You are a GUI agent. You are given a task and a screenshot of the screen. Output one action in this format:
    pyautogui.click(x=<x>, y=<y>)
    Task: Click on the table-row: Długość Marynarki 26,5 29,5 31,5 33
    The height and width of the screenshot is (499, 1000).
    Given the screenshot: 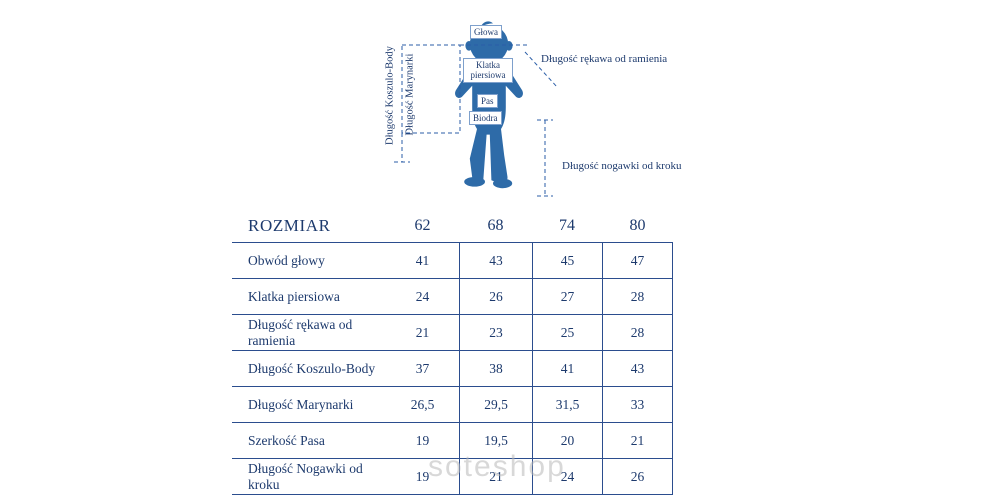 What is the action you would take?
    pyautogui.click(x=452, y=405)
    